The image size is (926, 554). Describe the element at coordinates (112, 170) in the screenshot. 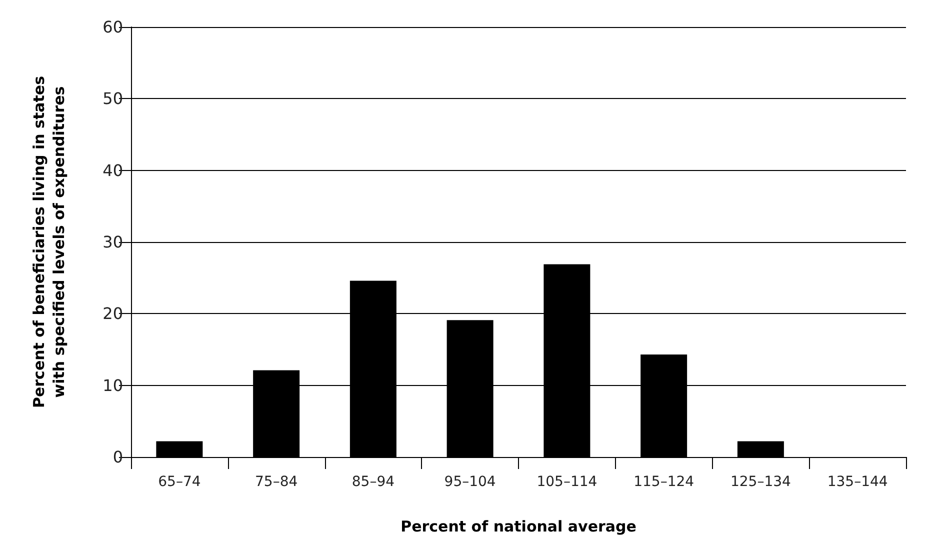

I see `y-tick-label: 40` at that location.